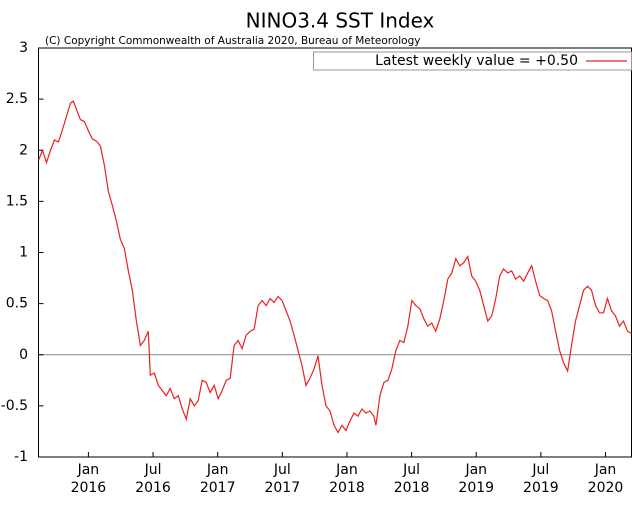 The width and height of the screenshot is (632, 506). I want to click on y-tick-label: 0.5, so click(17, 304).